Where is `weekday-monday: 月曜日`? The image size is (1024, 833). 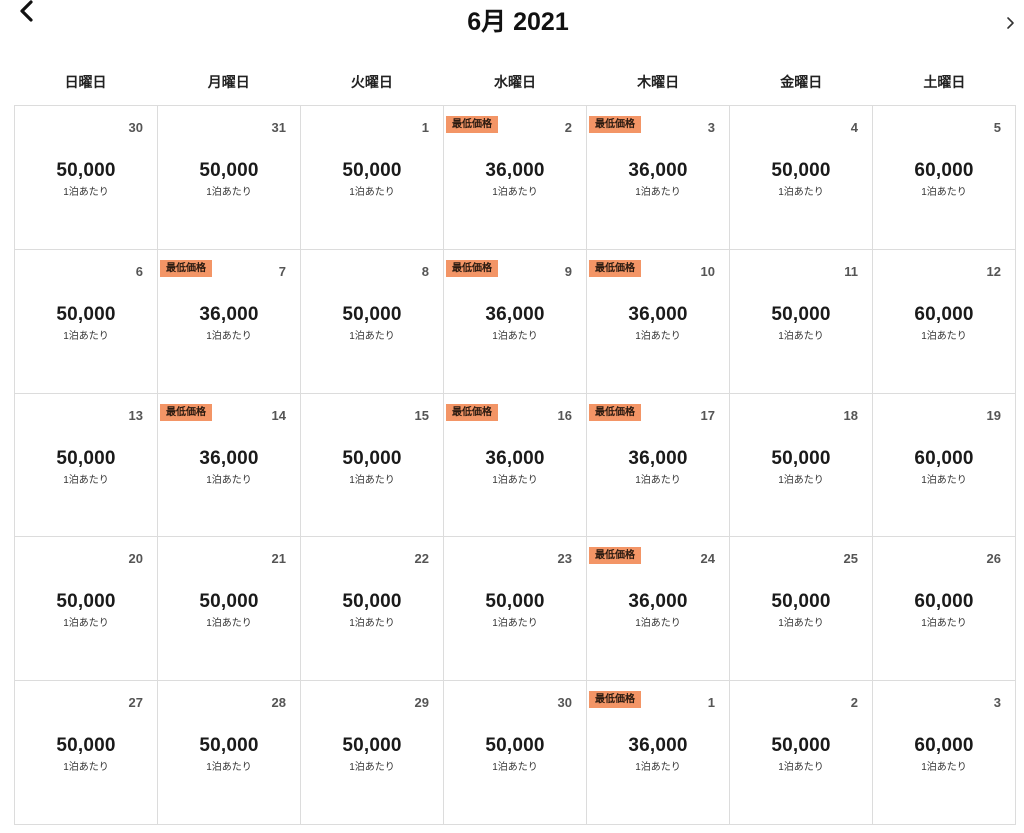 weekday-monday: 月曜日 is located at coordinates (228, 82).